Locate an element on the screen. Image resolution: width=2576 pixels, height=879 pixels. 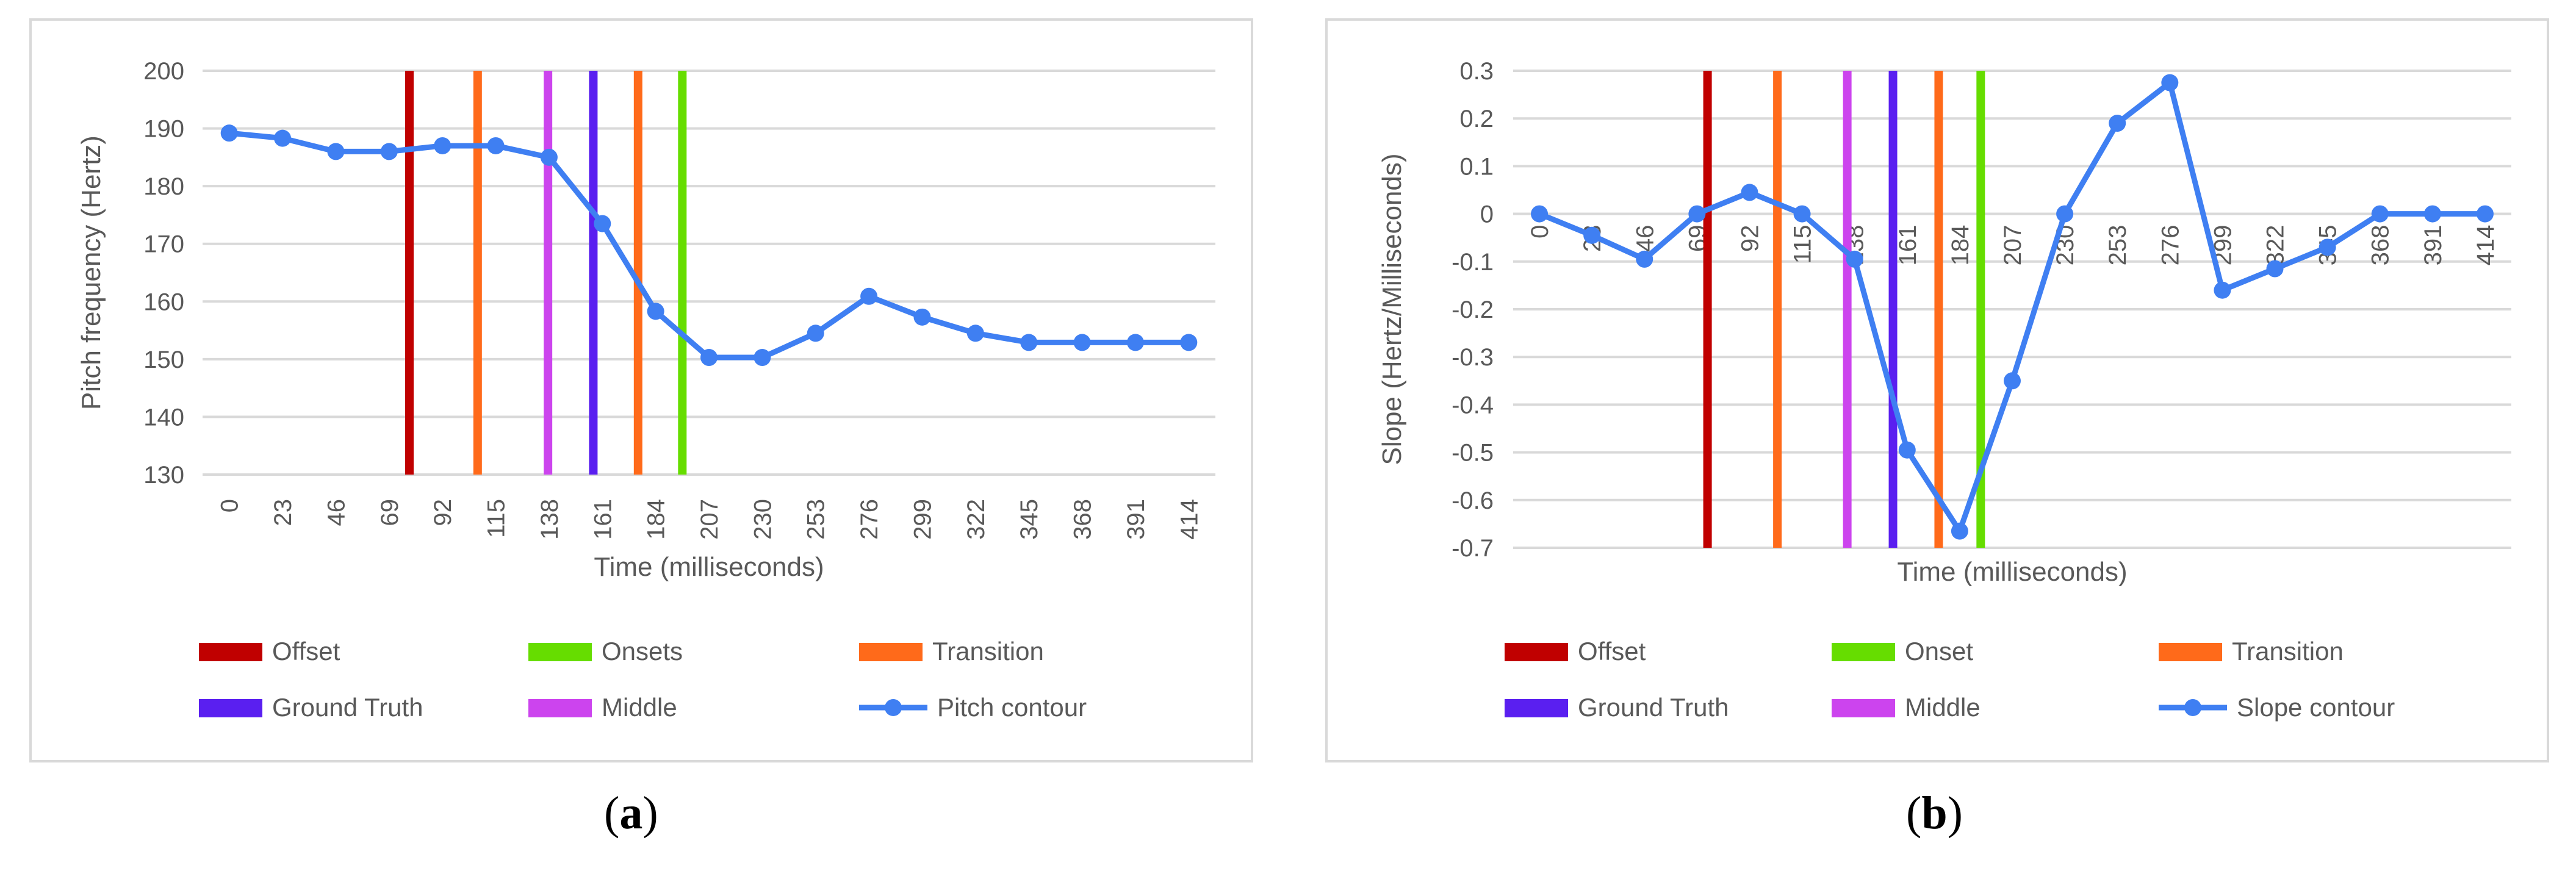
chart-a-xtick-label: 115 is located at coordinates (496, 518).